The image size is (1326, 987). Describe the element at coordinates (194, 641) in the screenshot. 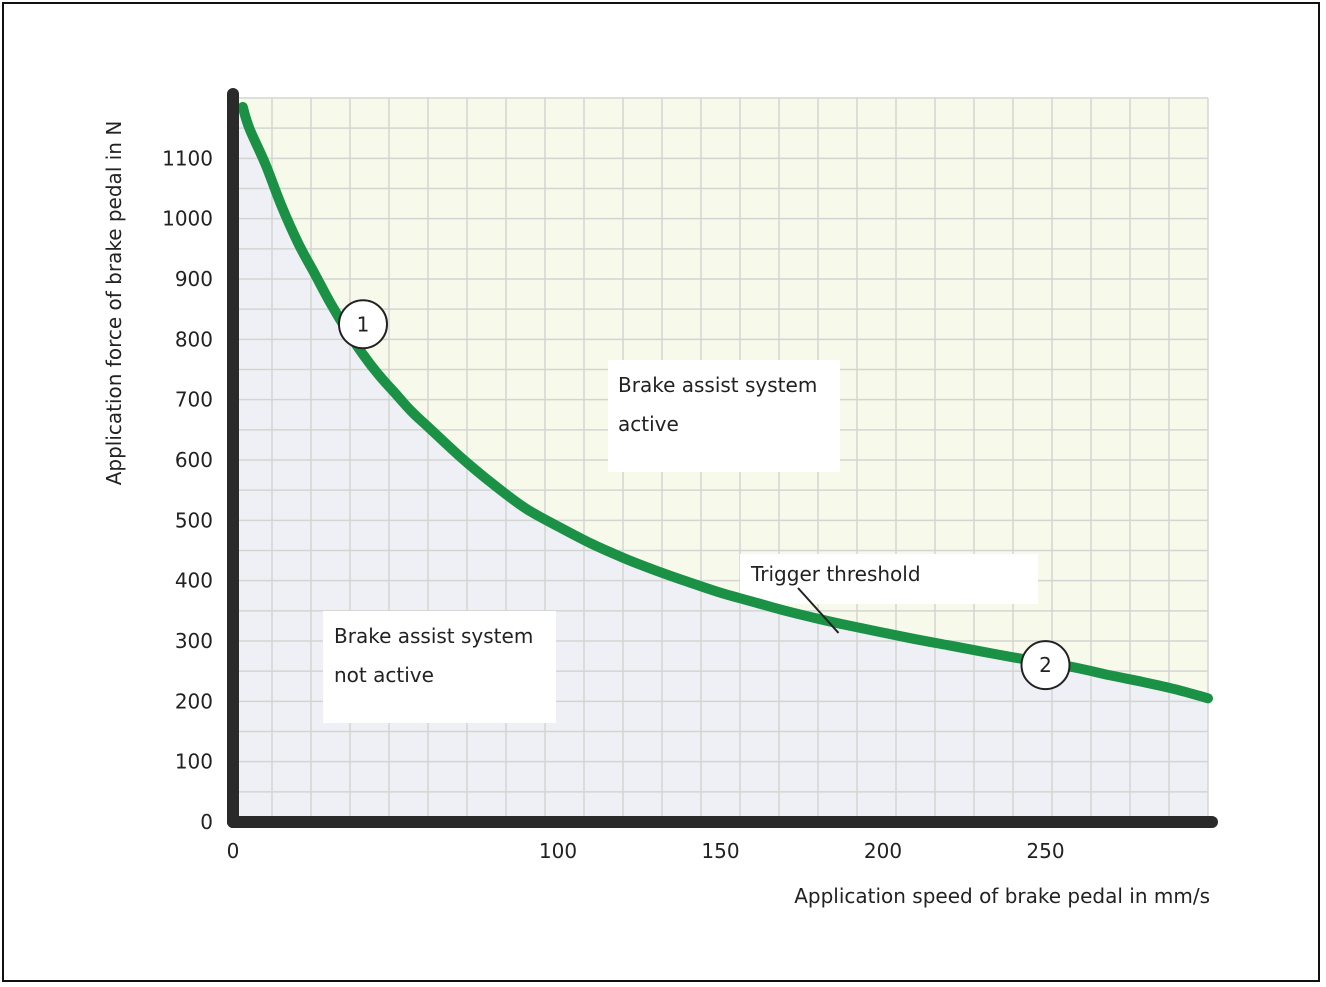

I see `y-tick-label: 300` at that location.